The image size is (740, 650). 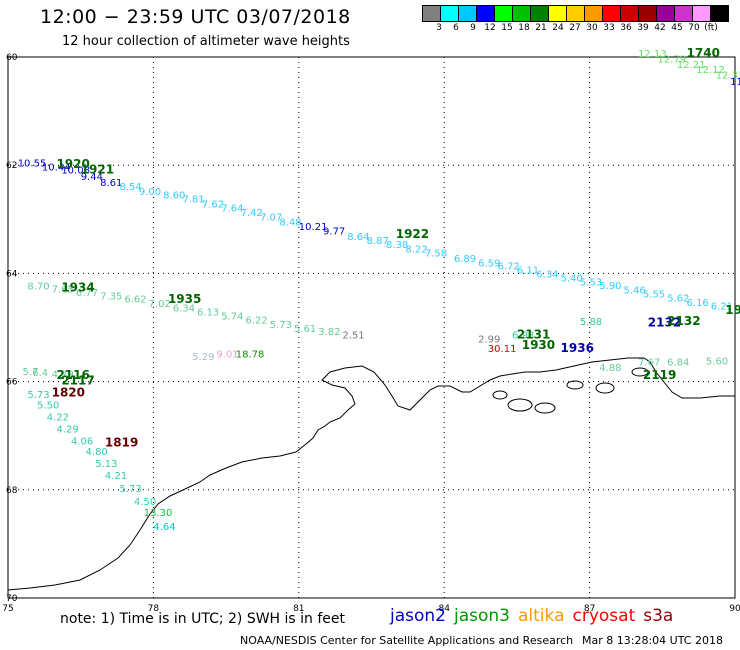 What do you see at coordinates (677, 28) in the screenshot?
I see `scale-label: 45` at bounding box center [677, 28].